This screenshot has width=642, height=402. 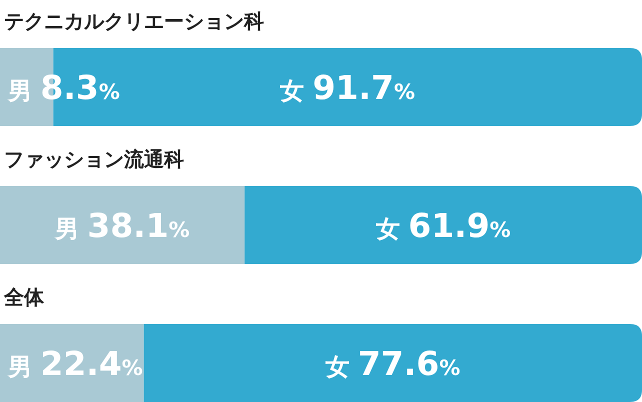 I want to click on data-label: 91.7%, so click(x=364, y=87).